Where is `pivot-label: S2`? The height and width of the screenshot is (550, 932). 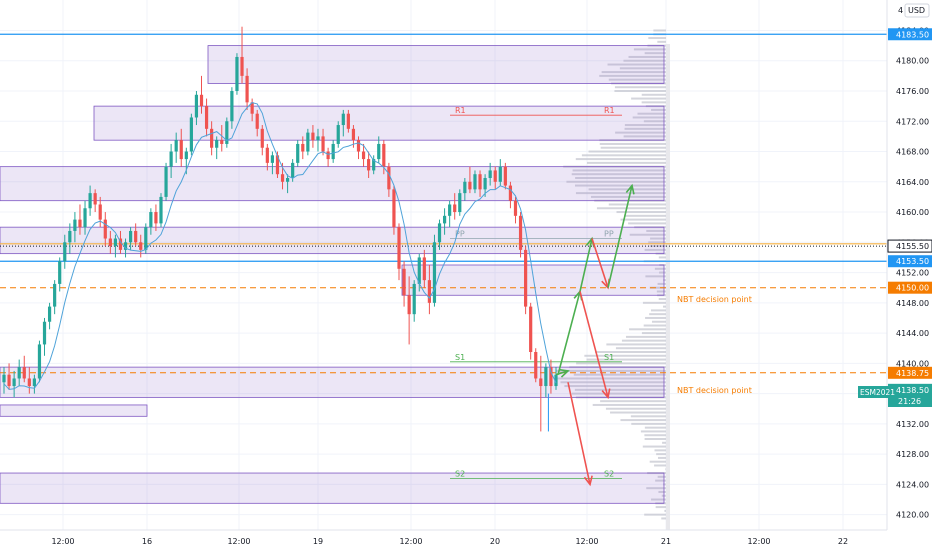 pivot-label: S2 is located at coordinates (609, 473).